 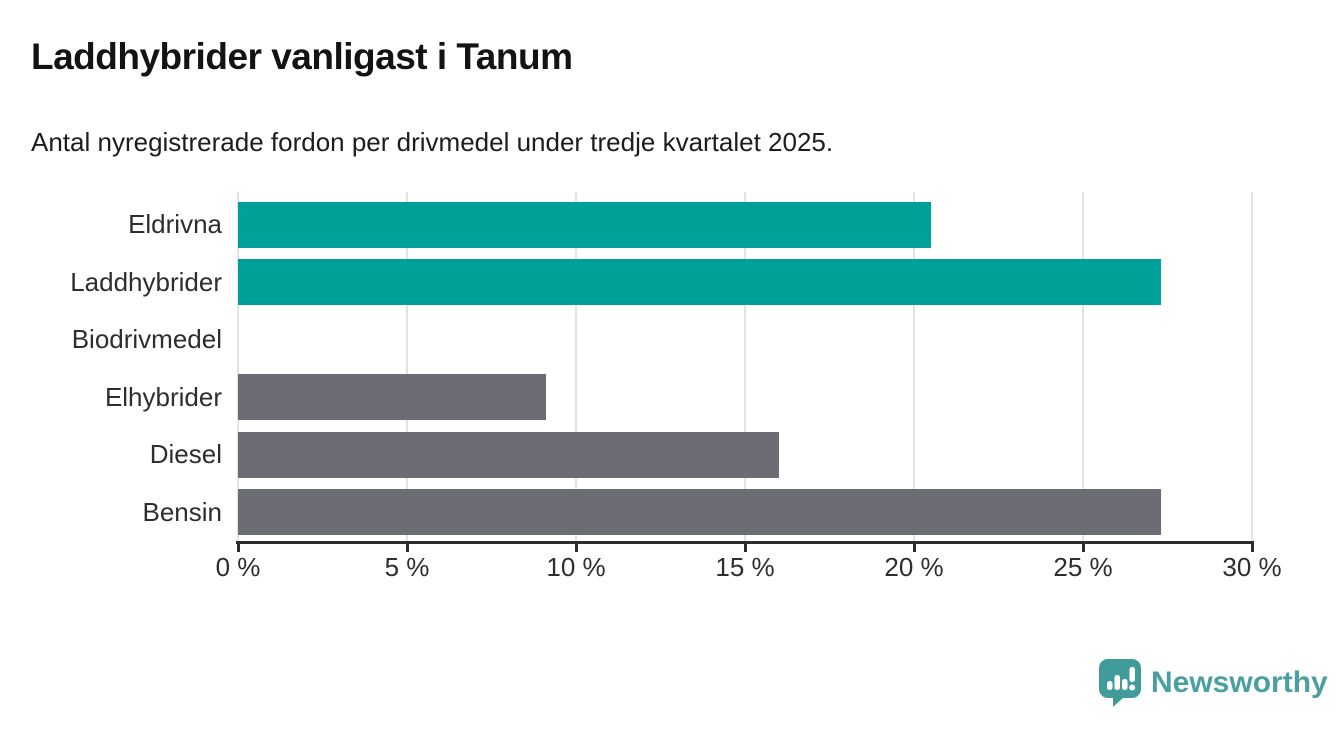 I want to click on category-label-biodrivmedel: Biodrivmedel, so click(x=146, y=339).